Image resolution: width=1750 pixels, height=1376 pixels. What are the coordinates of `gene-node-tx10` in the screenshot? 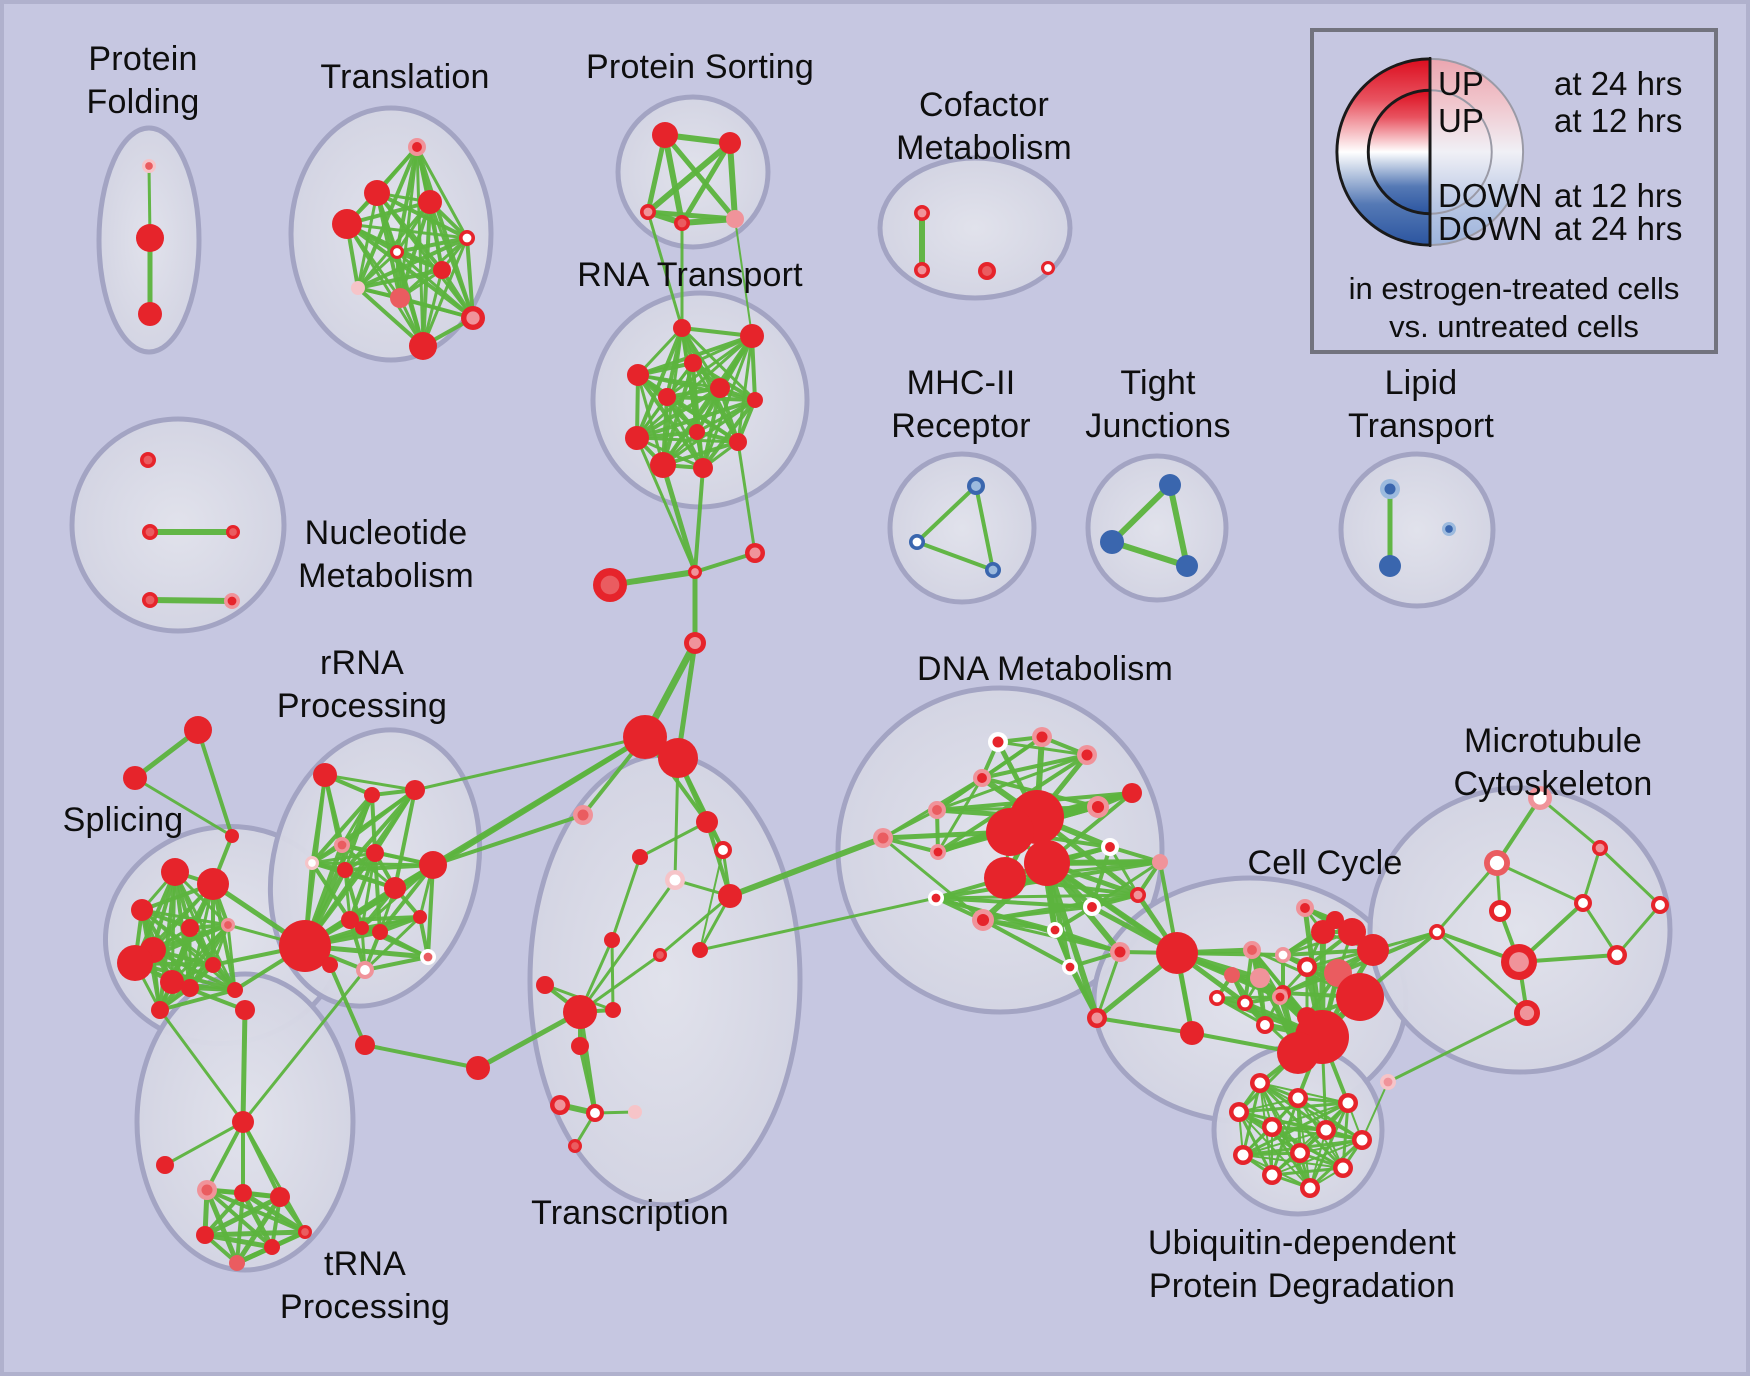 It's located at (545, 985).